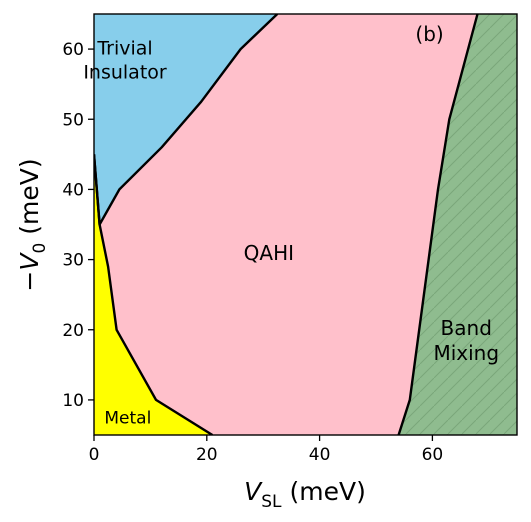 This screenshot has height=522, width=531. I want to click on y-tick-label: 30, so click(73, 261).